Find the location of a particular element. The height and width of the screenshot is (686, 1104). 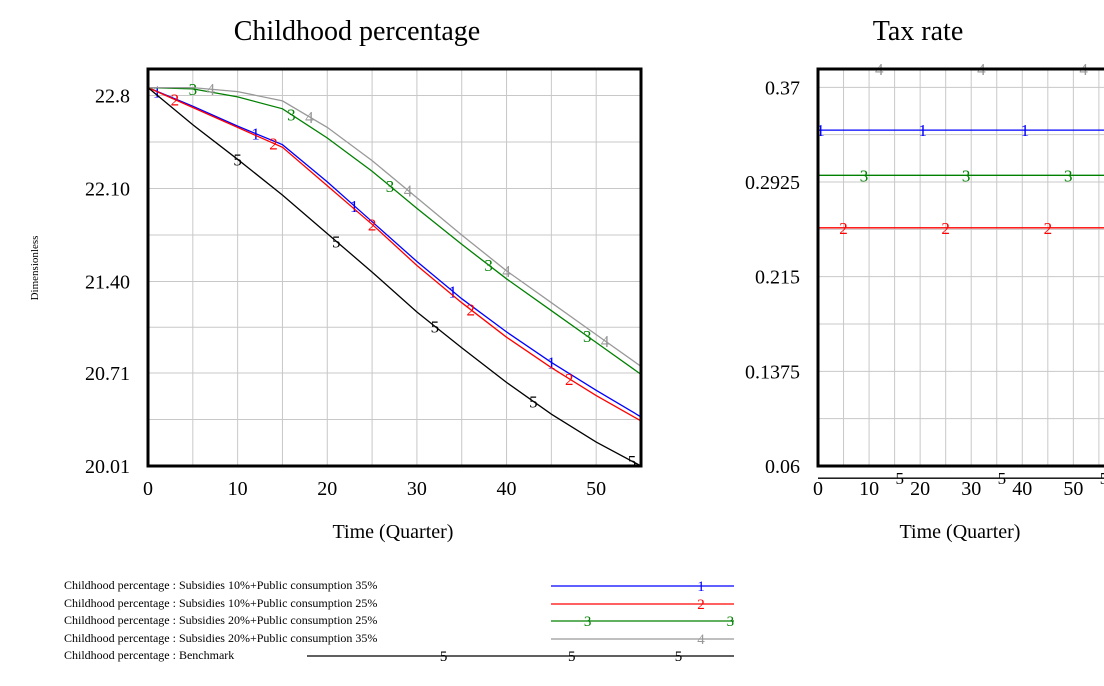

y-tick-label: 0.37 is located at coordinates (782, 88).